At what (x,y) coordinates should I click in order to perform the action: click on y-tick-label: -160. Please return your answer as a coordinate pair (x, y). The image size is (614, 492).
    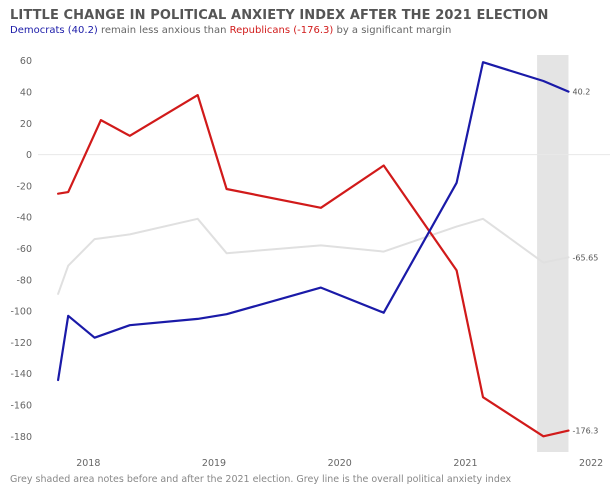
    Looking at the image, I should click on (21, 406).